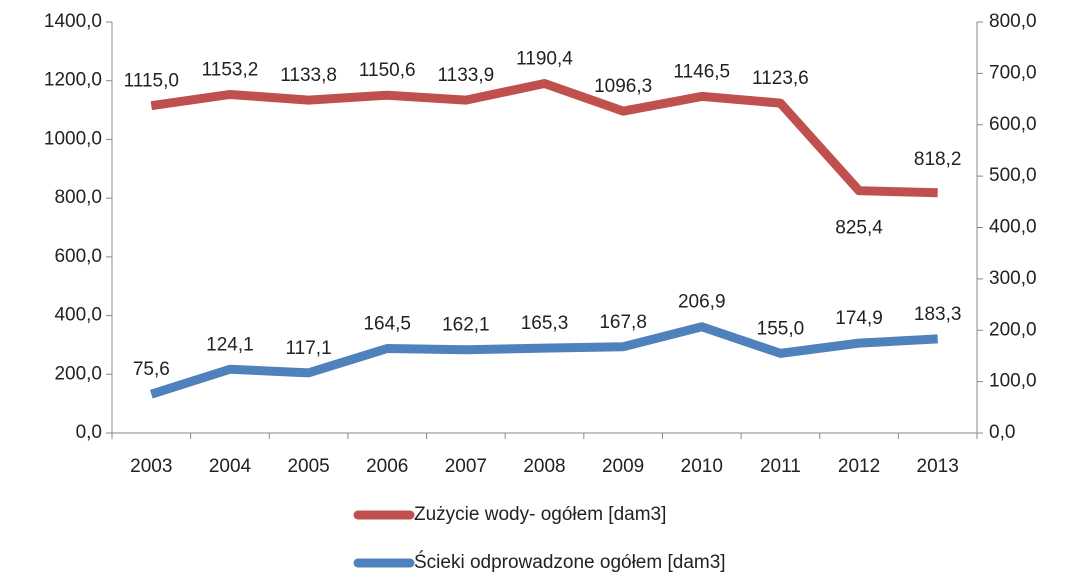  Describe the element at coordinates (387, 70) in the screenshot. I see `data-label: 1150,6` at that location.